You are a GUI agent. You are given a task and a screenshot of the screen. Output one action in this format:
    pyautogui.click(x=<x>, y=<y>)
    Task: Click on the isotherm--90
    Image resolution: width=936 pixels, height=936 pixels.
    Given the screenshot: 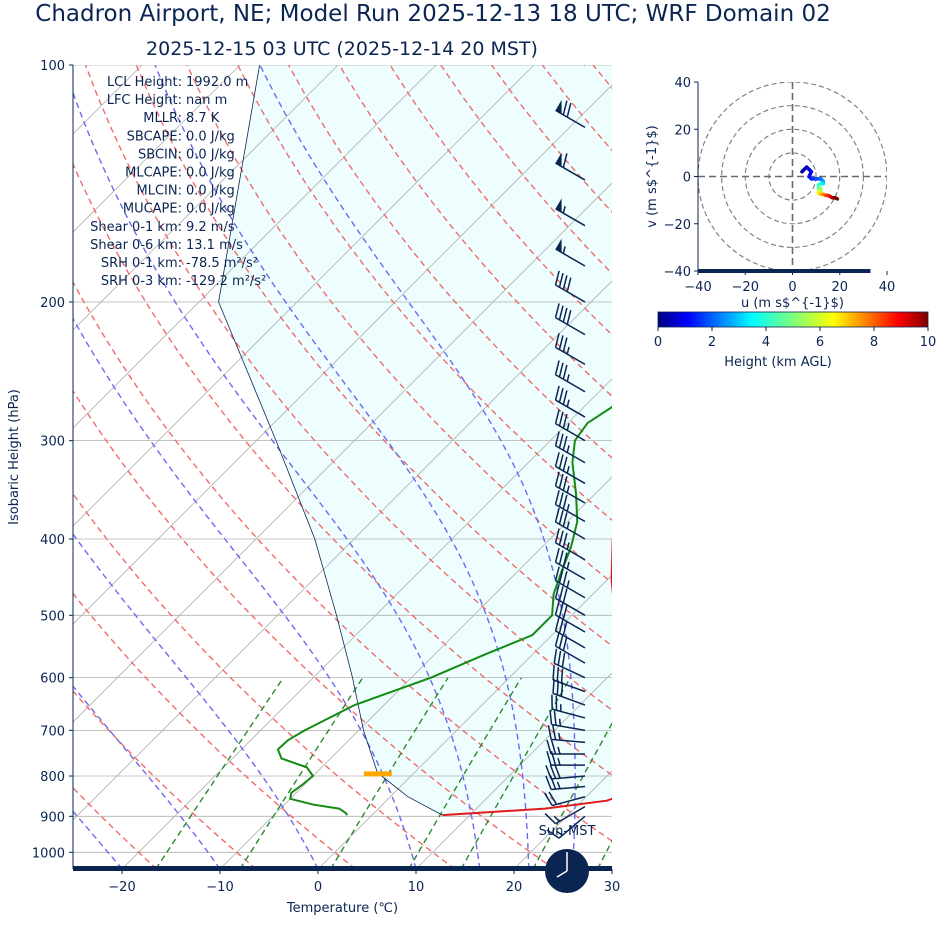 What is the action you would take?
    pyautogui.click(x=157, y=149)
    